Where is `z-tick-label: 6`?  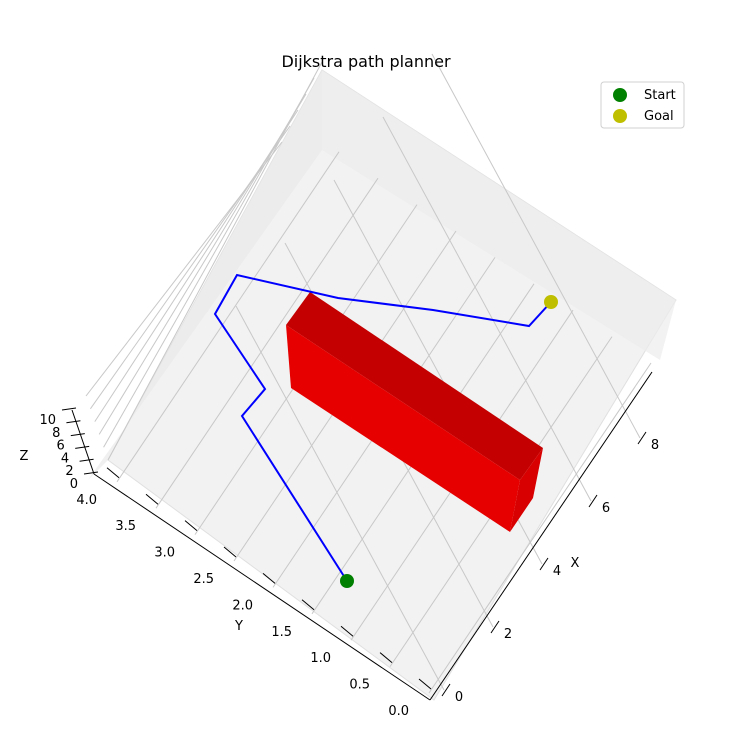
z-tick-label: 6 is located at coordinates (61, 446).